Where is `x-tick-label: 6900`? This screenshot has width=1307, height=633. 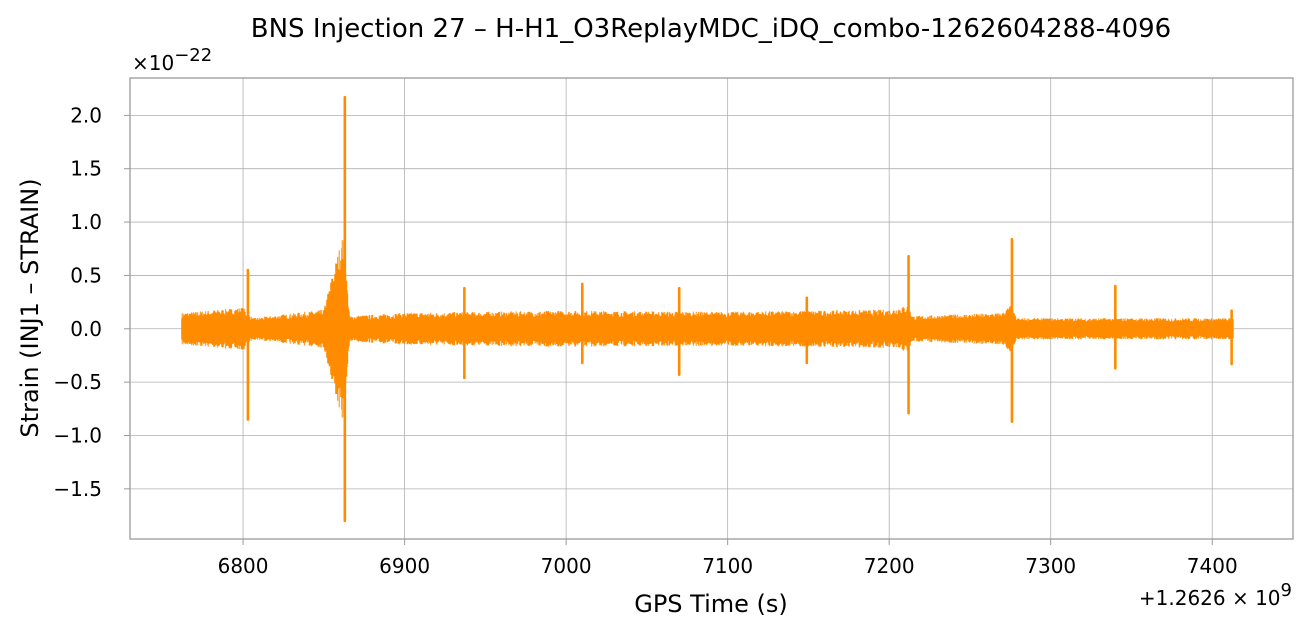
x-tick-label: 6900 is located at coordinates (404, 566).